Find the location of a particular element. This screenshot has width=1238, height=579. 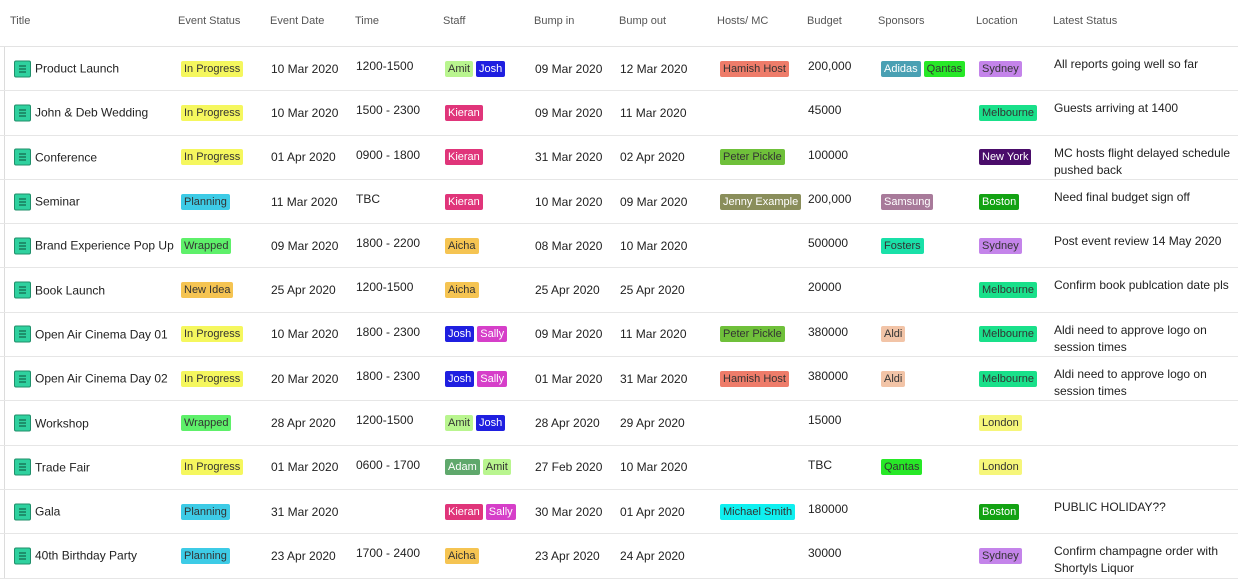

title-cell: Open Air Cinema Day 02 is located at coordinates (91, 379).